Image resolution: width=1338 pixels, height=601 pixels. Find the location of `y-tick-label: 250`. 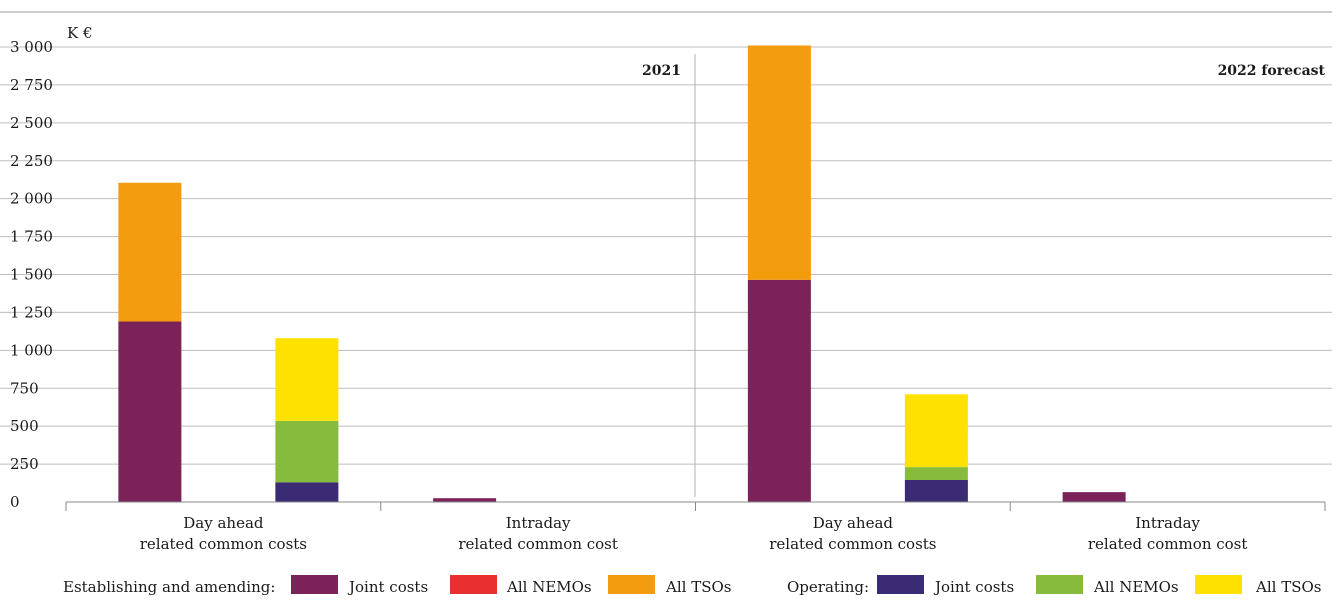

y-tick-label: 250 is located at coordinates (24, 464).